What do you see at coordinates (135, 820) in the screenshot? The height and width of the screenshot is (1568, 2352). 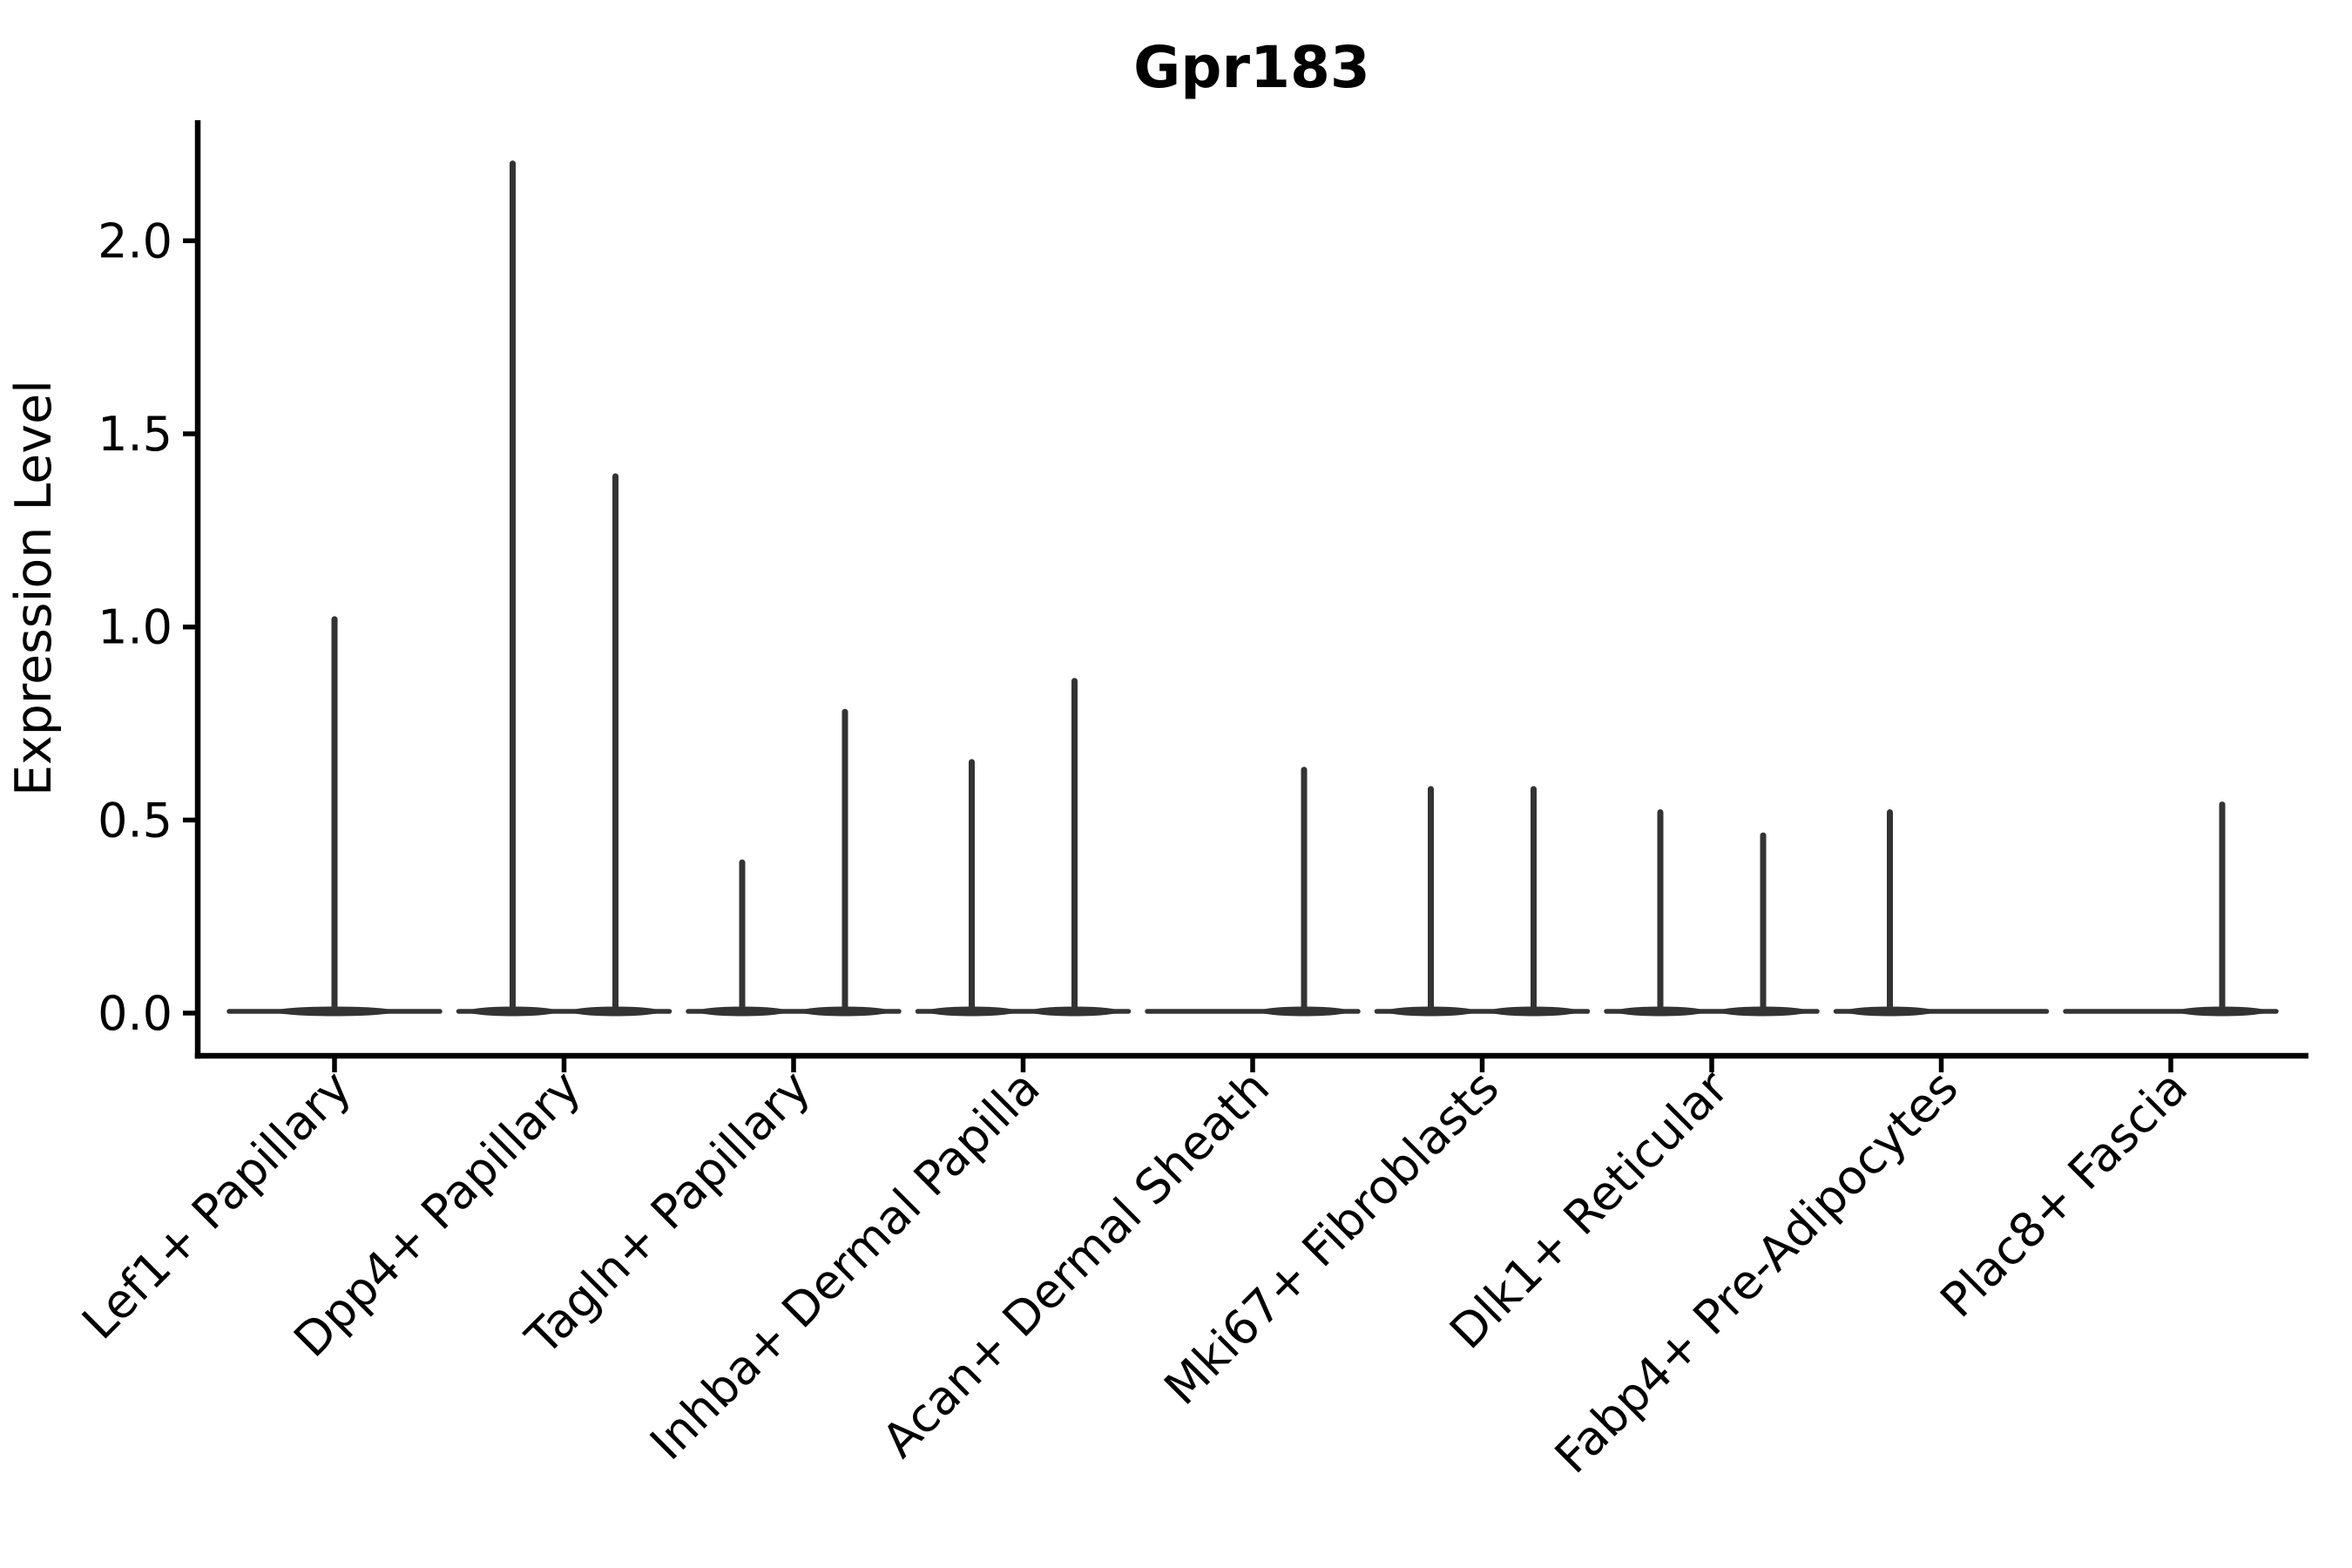 I see `y-tick-label: 0.5` at bounding box center [135, 820].